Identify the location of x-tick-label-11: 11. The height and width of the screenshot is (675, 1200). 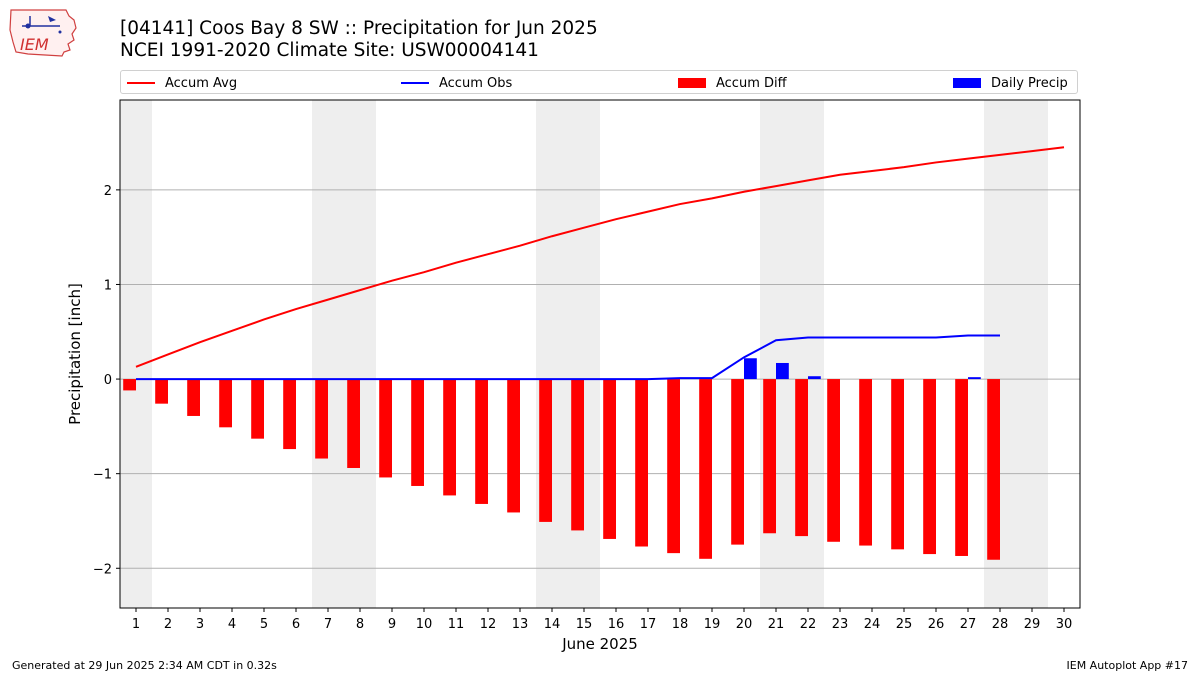
(456, 624).